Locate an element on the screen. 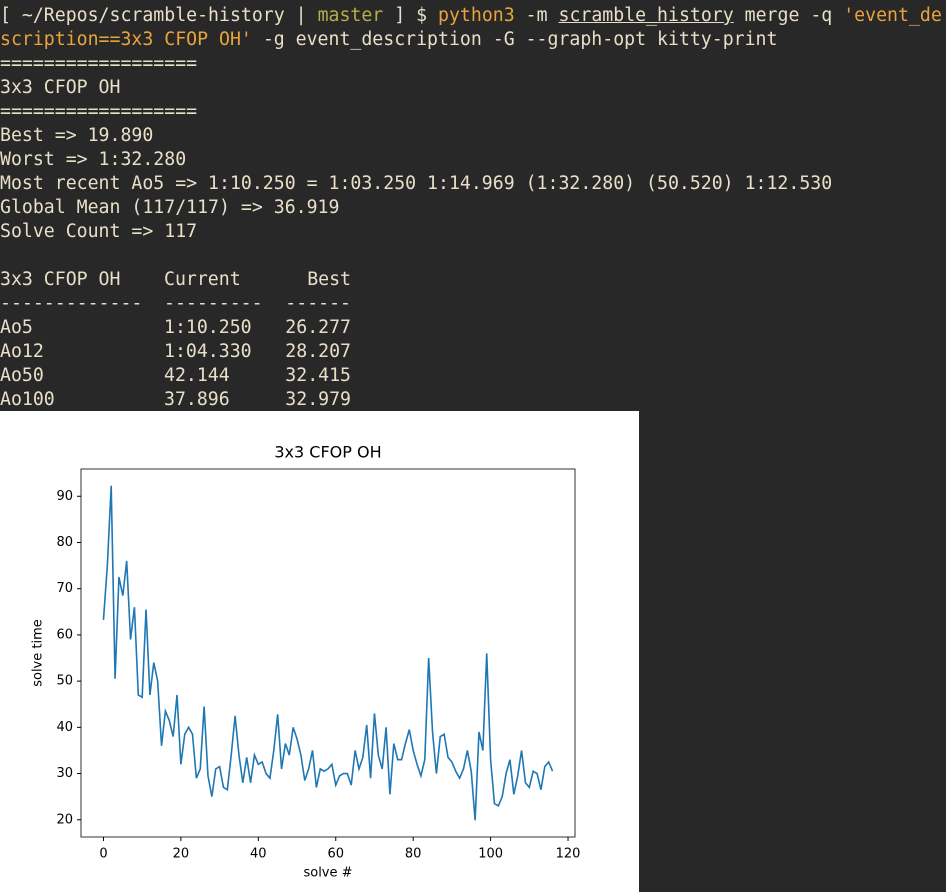 Image resolution: width=946 pixels, height=892 pixels. x-tick-label: 20 is located at coordinates (181, 854).